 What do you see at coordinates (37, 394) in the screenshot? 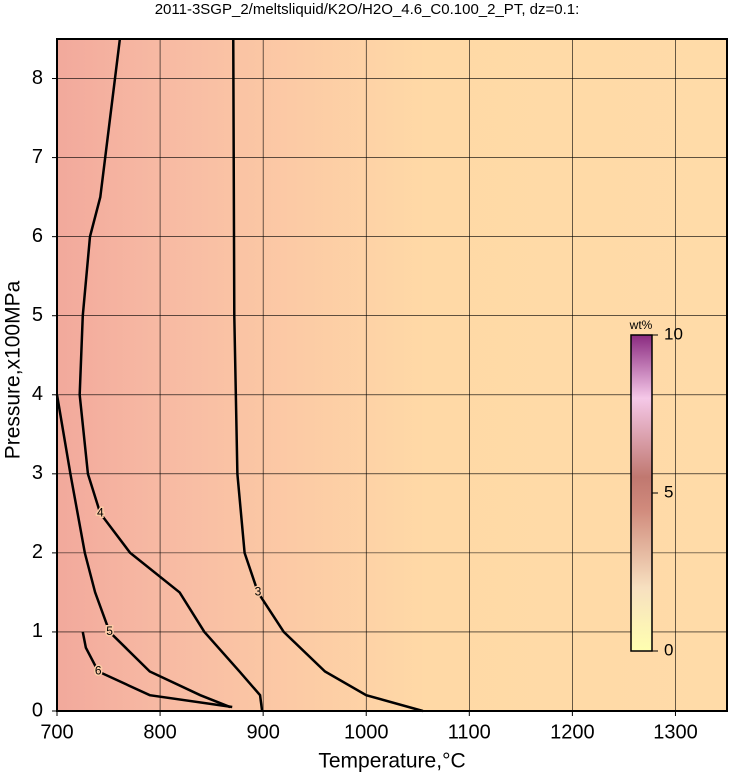
I see `y-tick-label: 4` at bounding box center [37, 394].